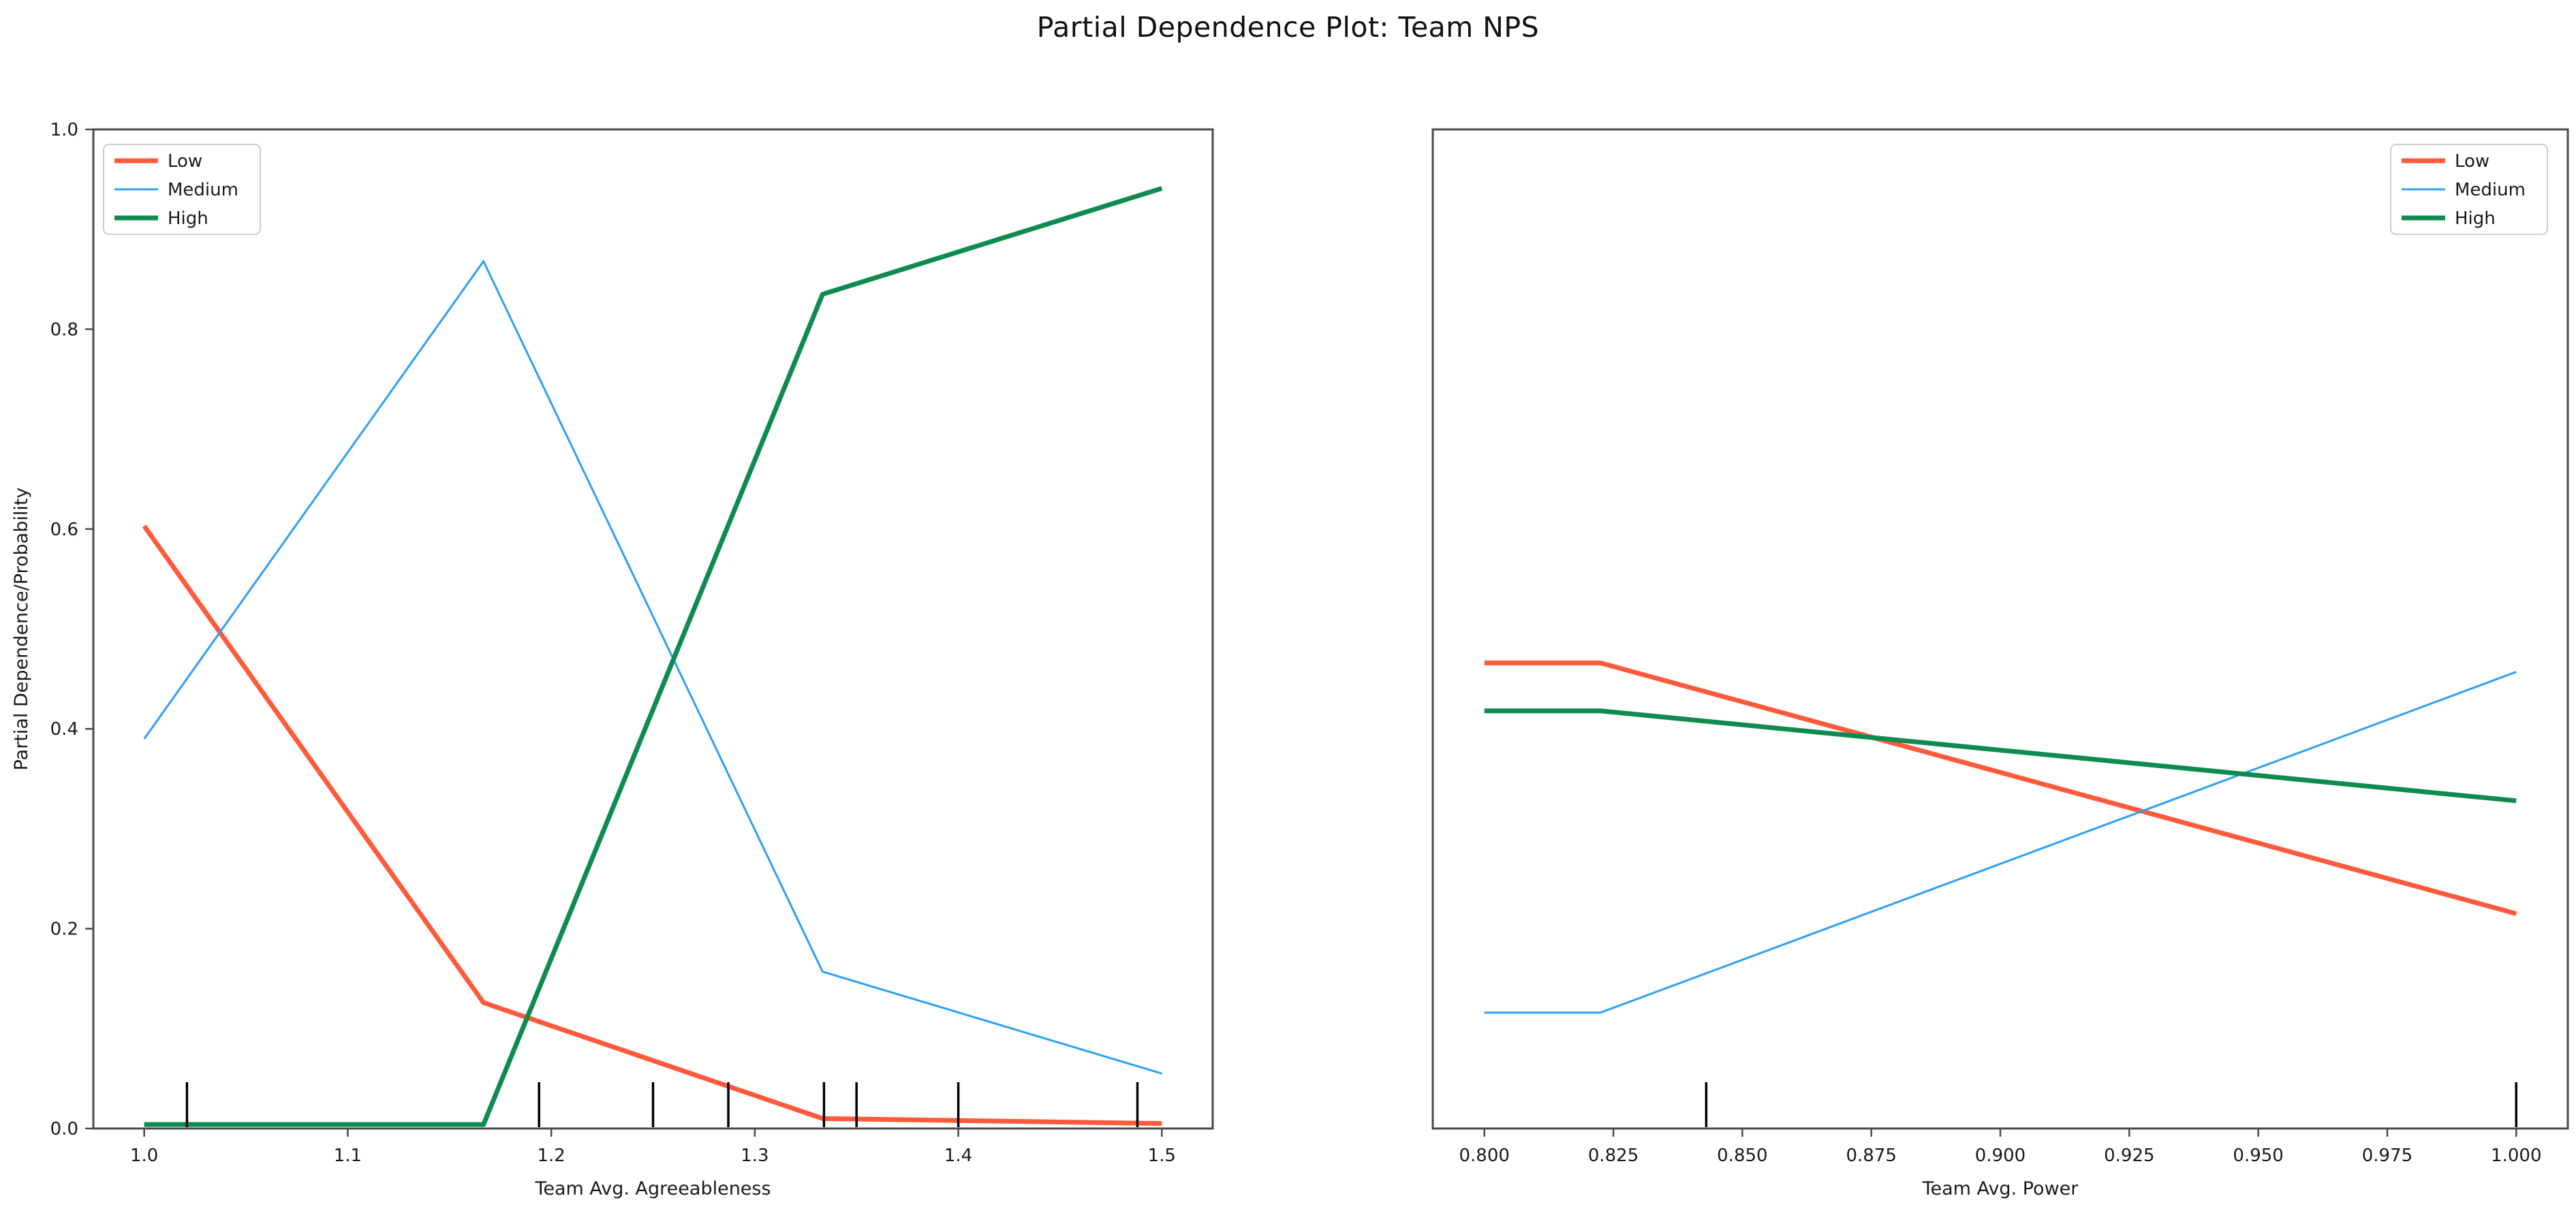 This screenshot has height=1215, width=2576. I want to click on y-axis-label: Partial Dependence/Probability, so click(21, 630).